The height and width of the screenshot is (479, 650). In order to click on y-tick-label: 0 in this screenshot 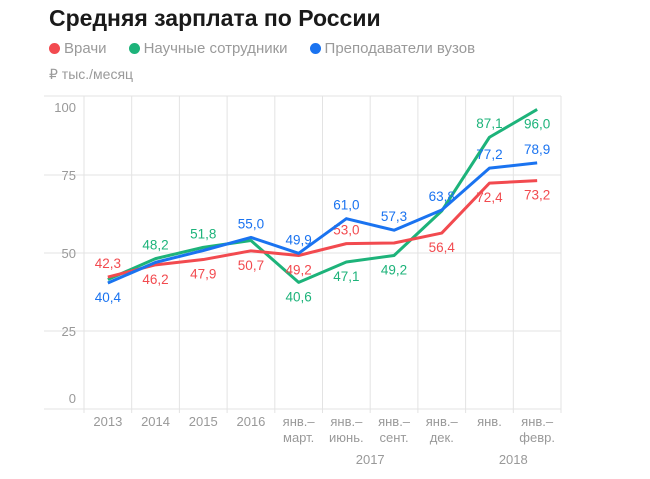, I will do `click(72, 398)`.